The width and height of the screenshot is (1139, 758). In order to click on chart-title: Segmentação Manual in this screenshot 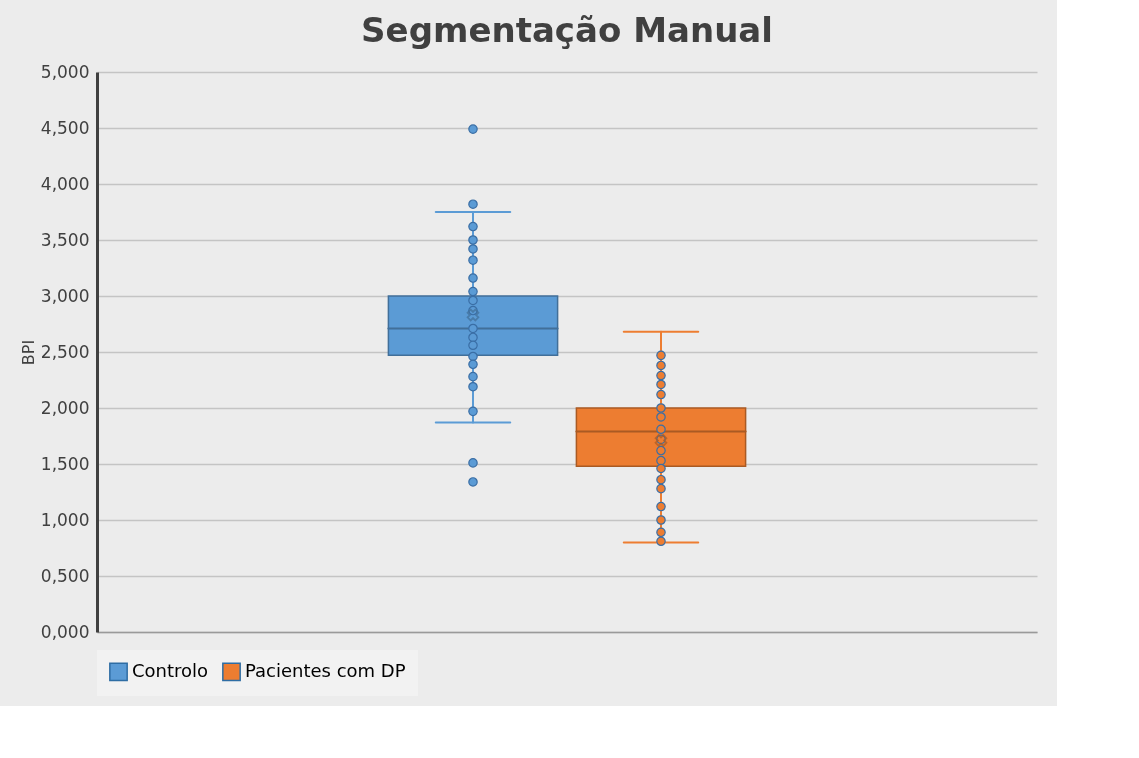, I will do `click(567, 30)`.